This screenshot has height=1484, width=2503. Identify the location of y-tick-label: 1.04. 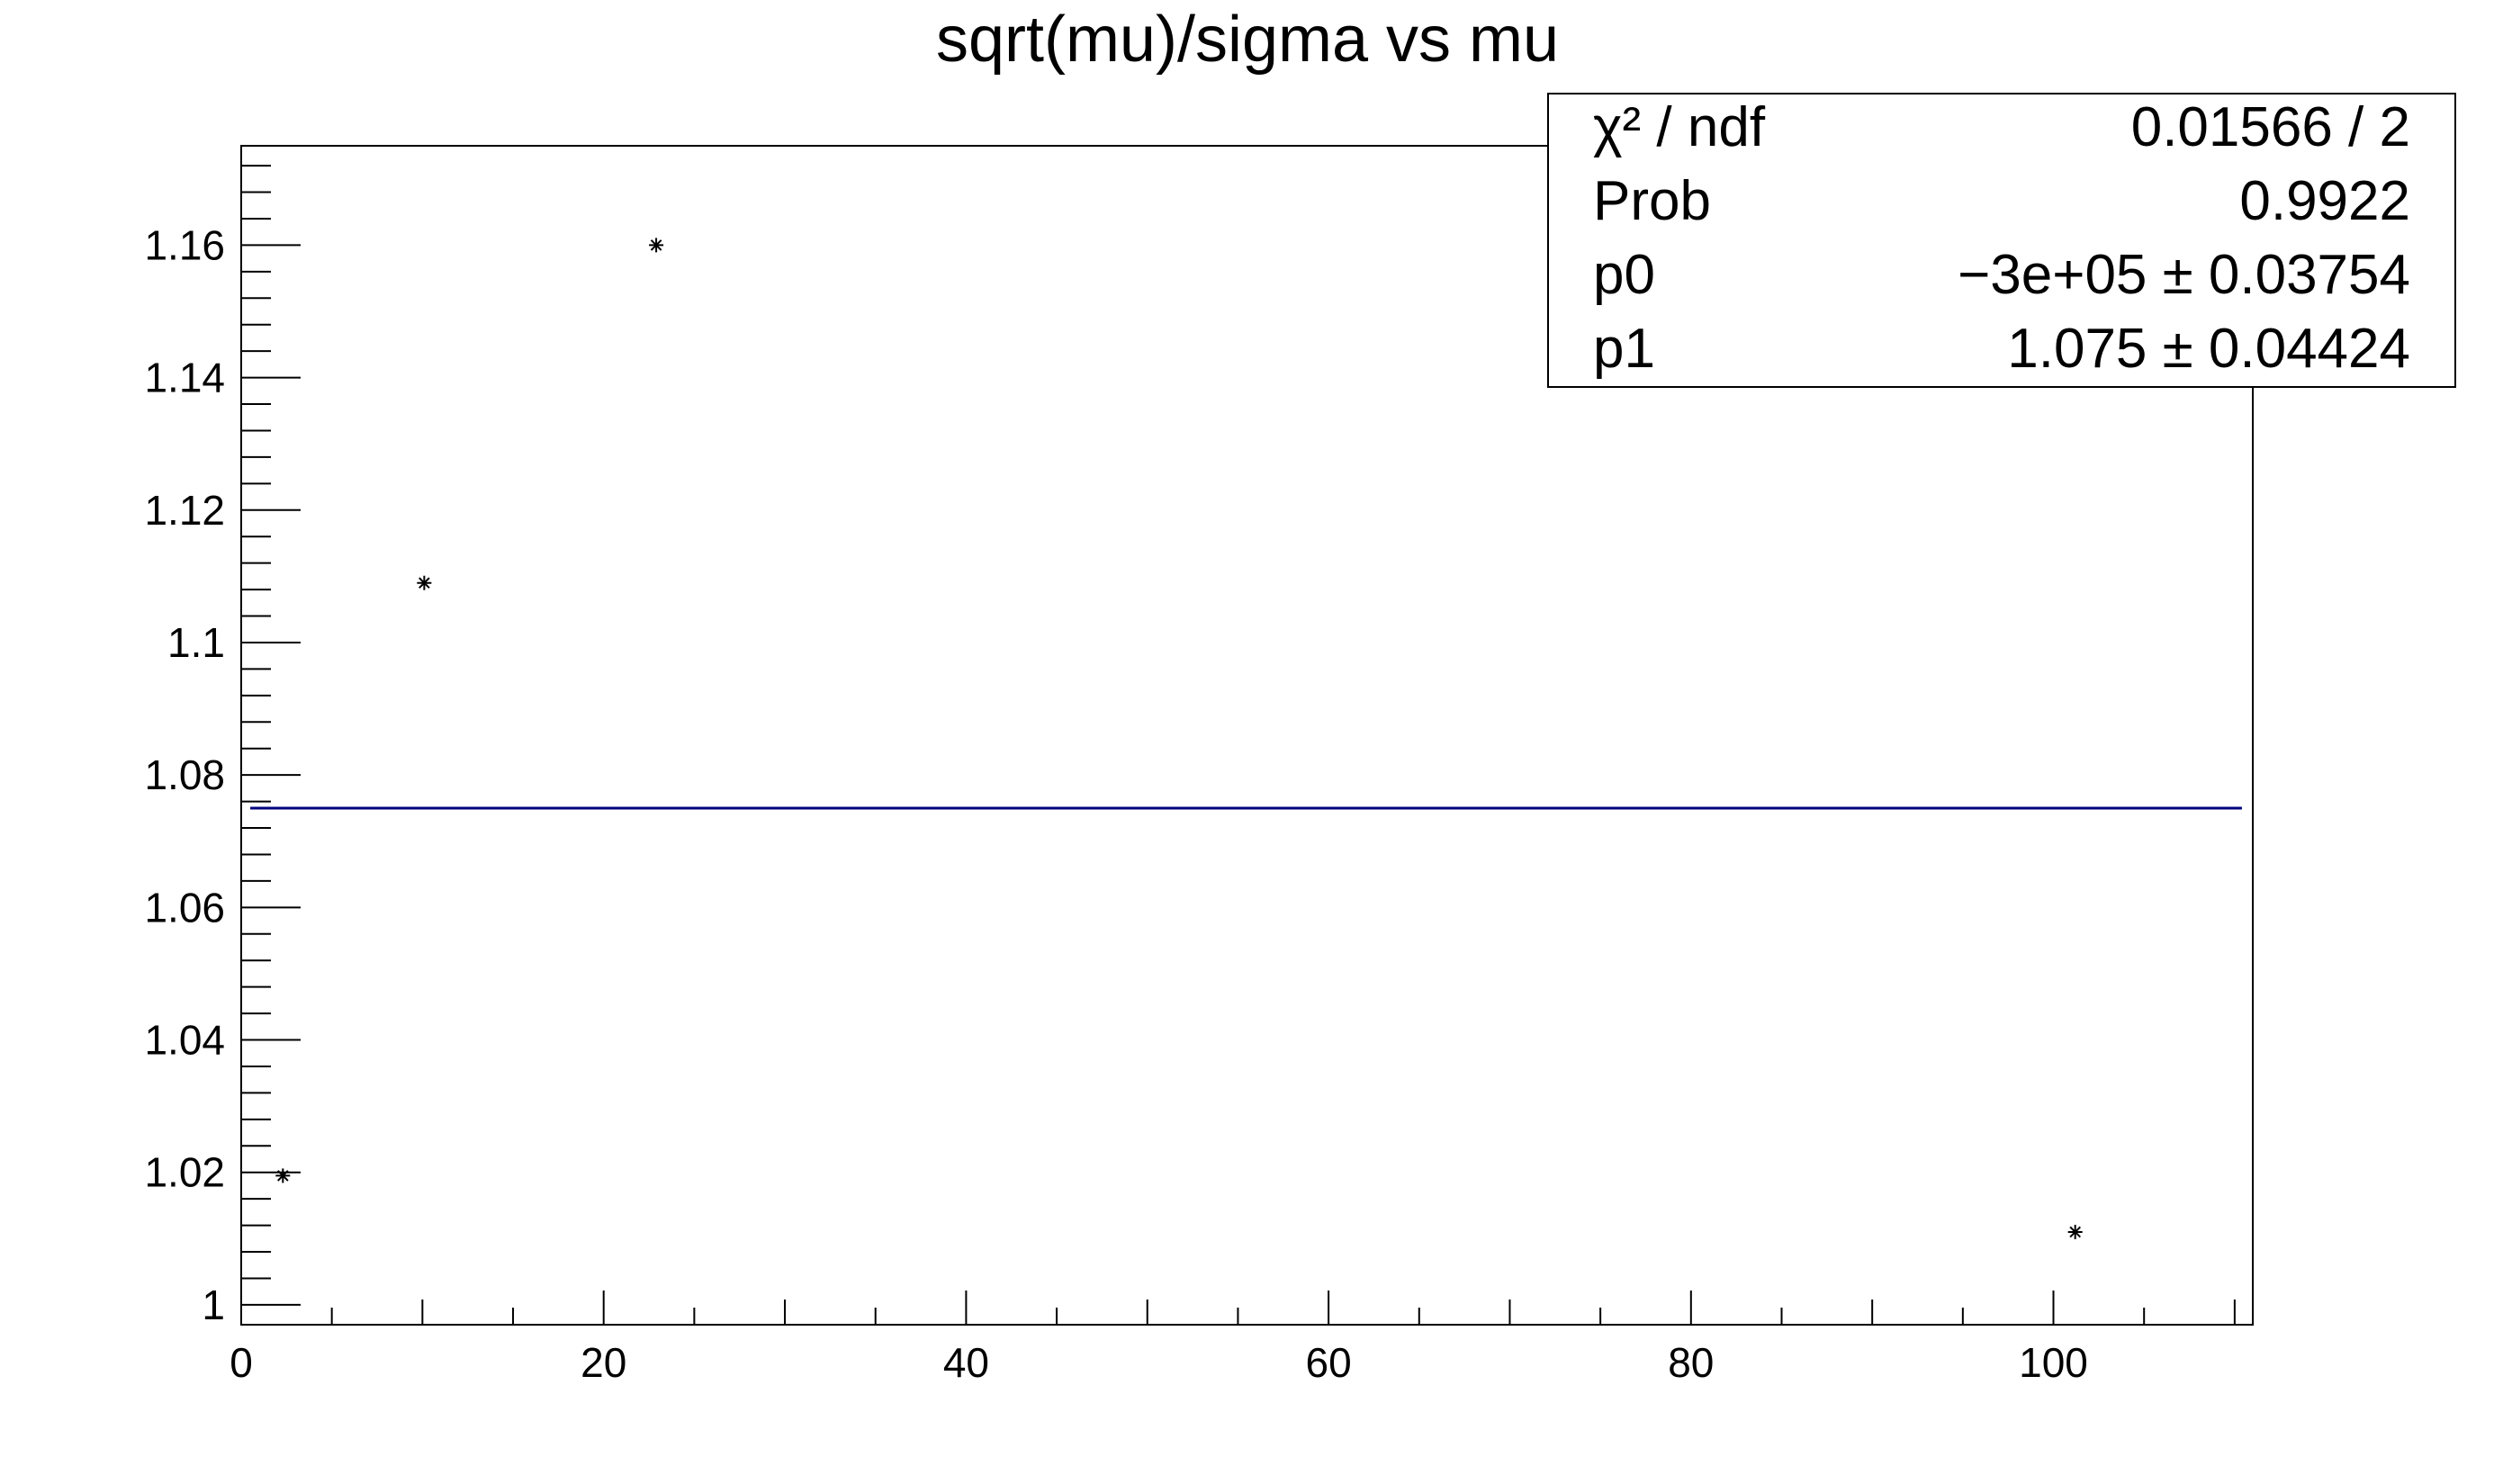
(184, 1041).